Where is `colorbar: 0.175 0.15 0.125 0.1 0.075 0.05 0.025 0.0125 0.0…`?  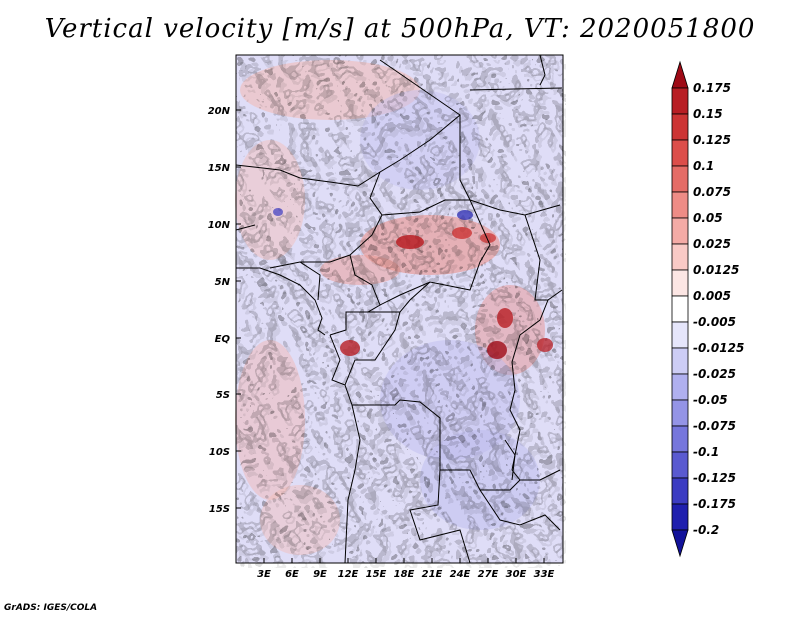
colorbar: 0.175 0.15 0.125 0.1 0.075 0.05 0.025 0.0125 0.0… is located at coordinates (707, 309).